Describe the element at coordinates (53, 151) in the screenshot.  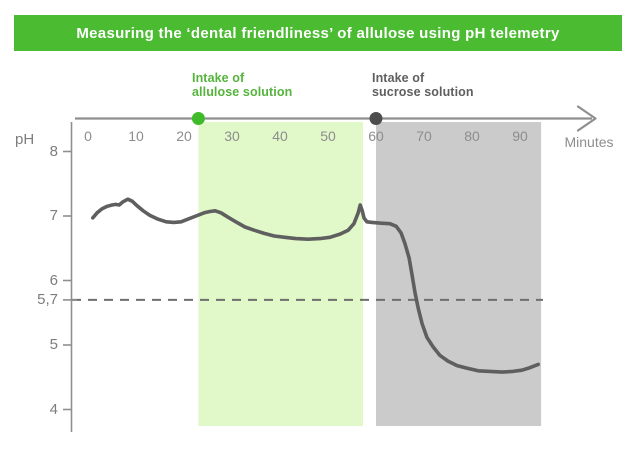
I see `y-tick-label: 8` at that location.